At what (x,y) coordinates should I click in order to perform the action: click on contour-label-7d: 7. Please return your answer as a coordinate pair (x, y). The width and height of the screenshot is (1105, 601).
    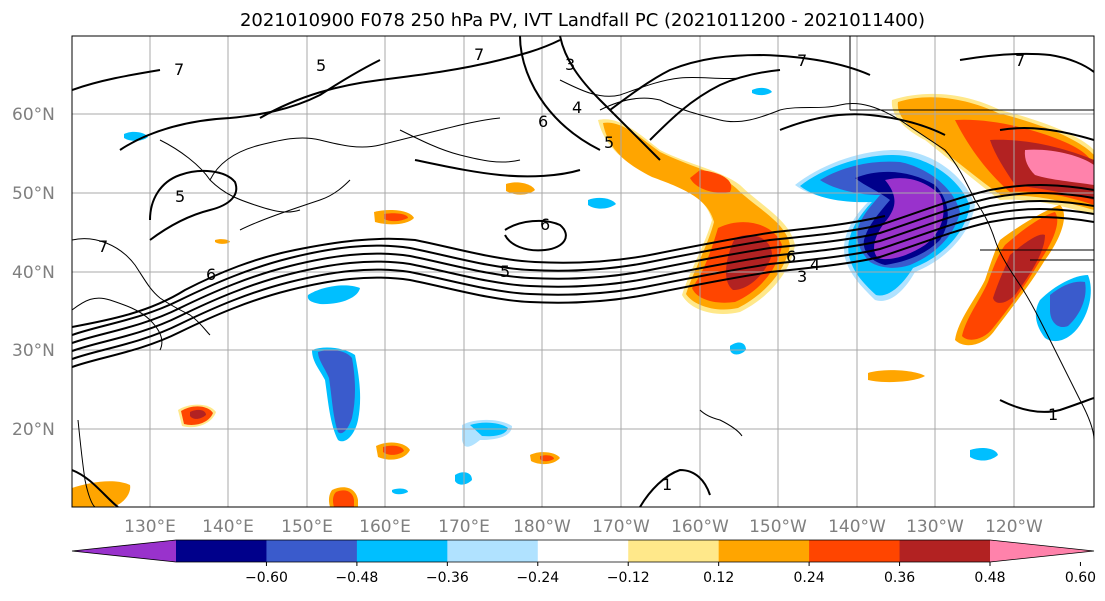
    Looking at the image, I should click on (103, 246).